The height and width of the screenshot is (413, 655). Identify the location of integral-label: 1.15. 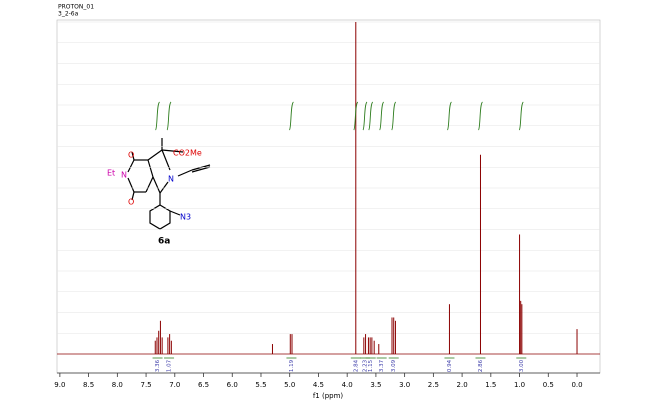
(371, 365).